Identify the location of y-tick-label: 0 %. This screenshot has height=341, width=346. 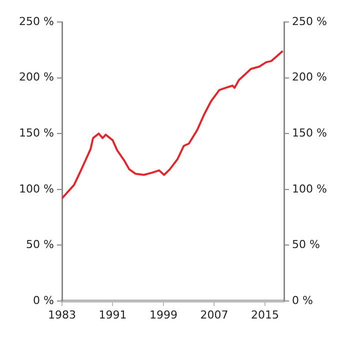
(43, 300).